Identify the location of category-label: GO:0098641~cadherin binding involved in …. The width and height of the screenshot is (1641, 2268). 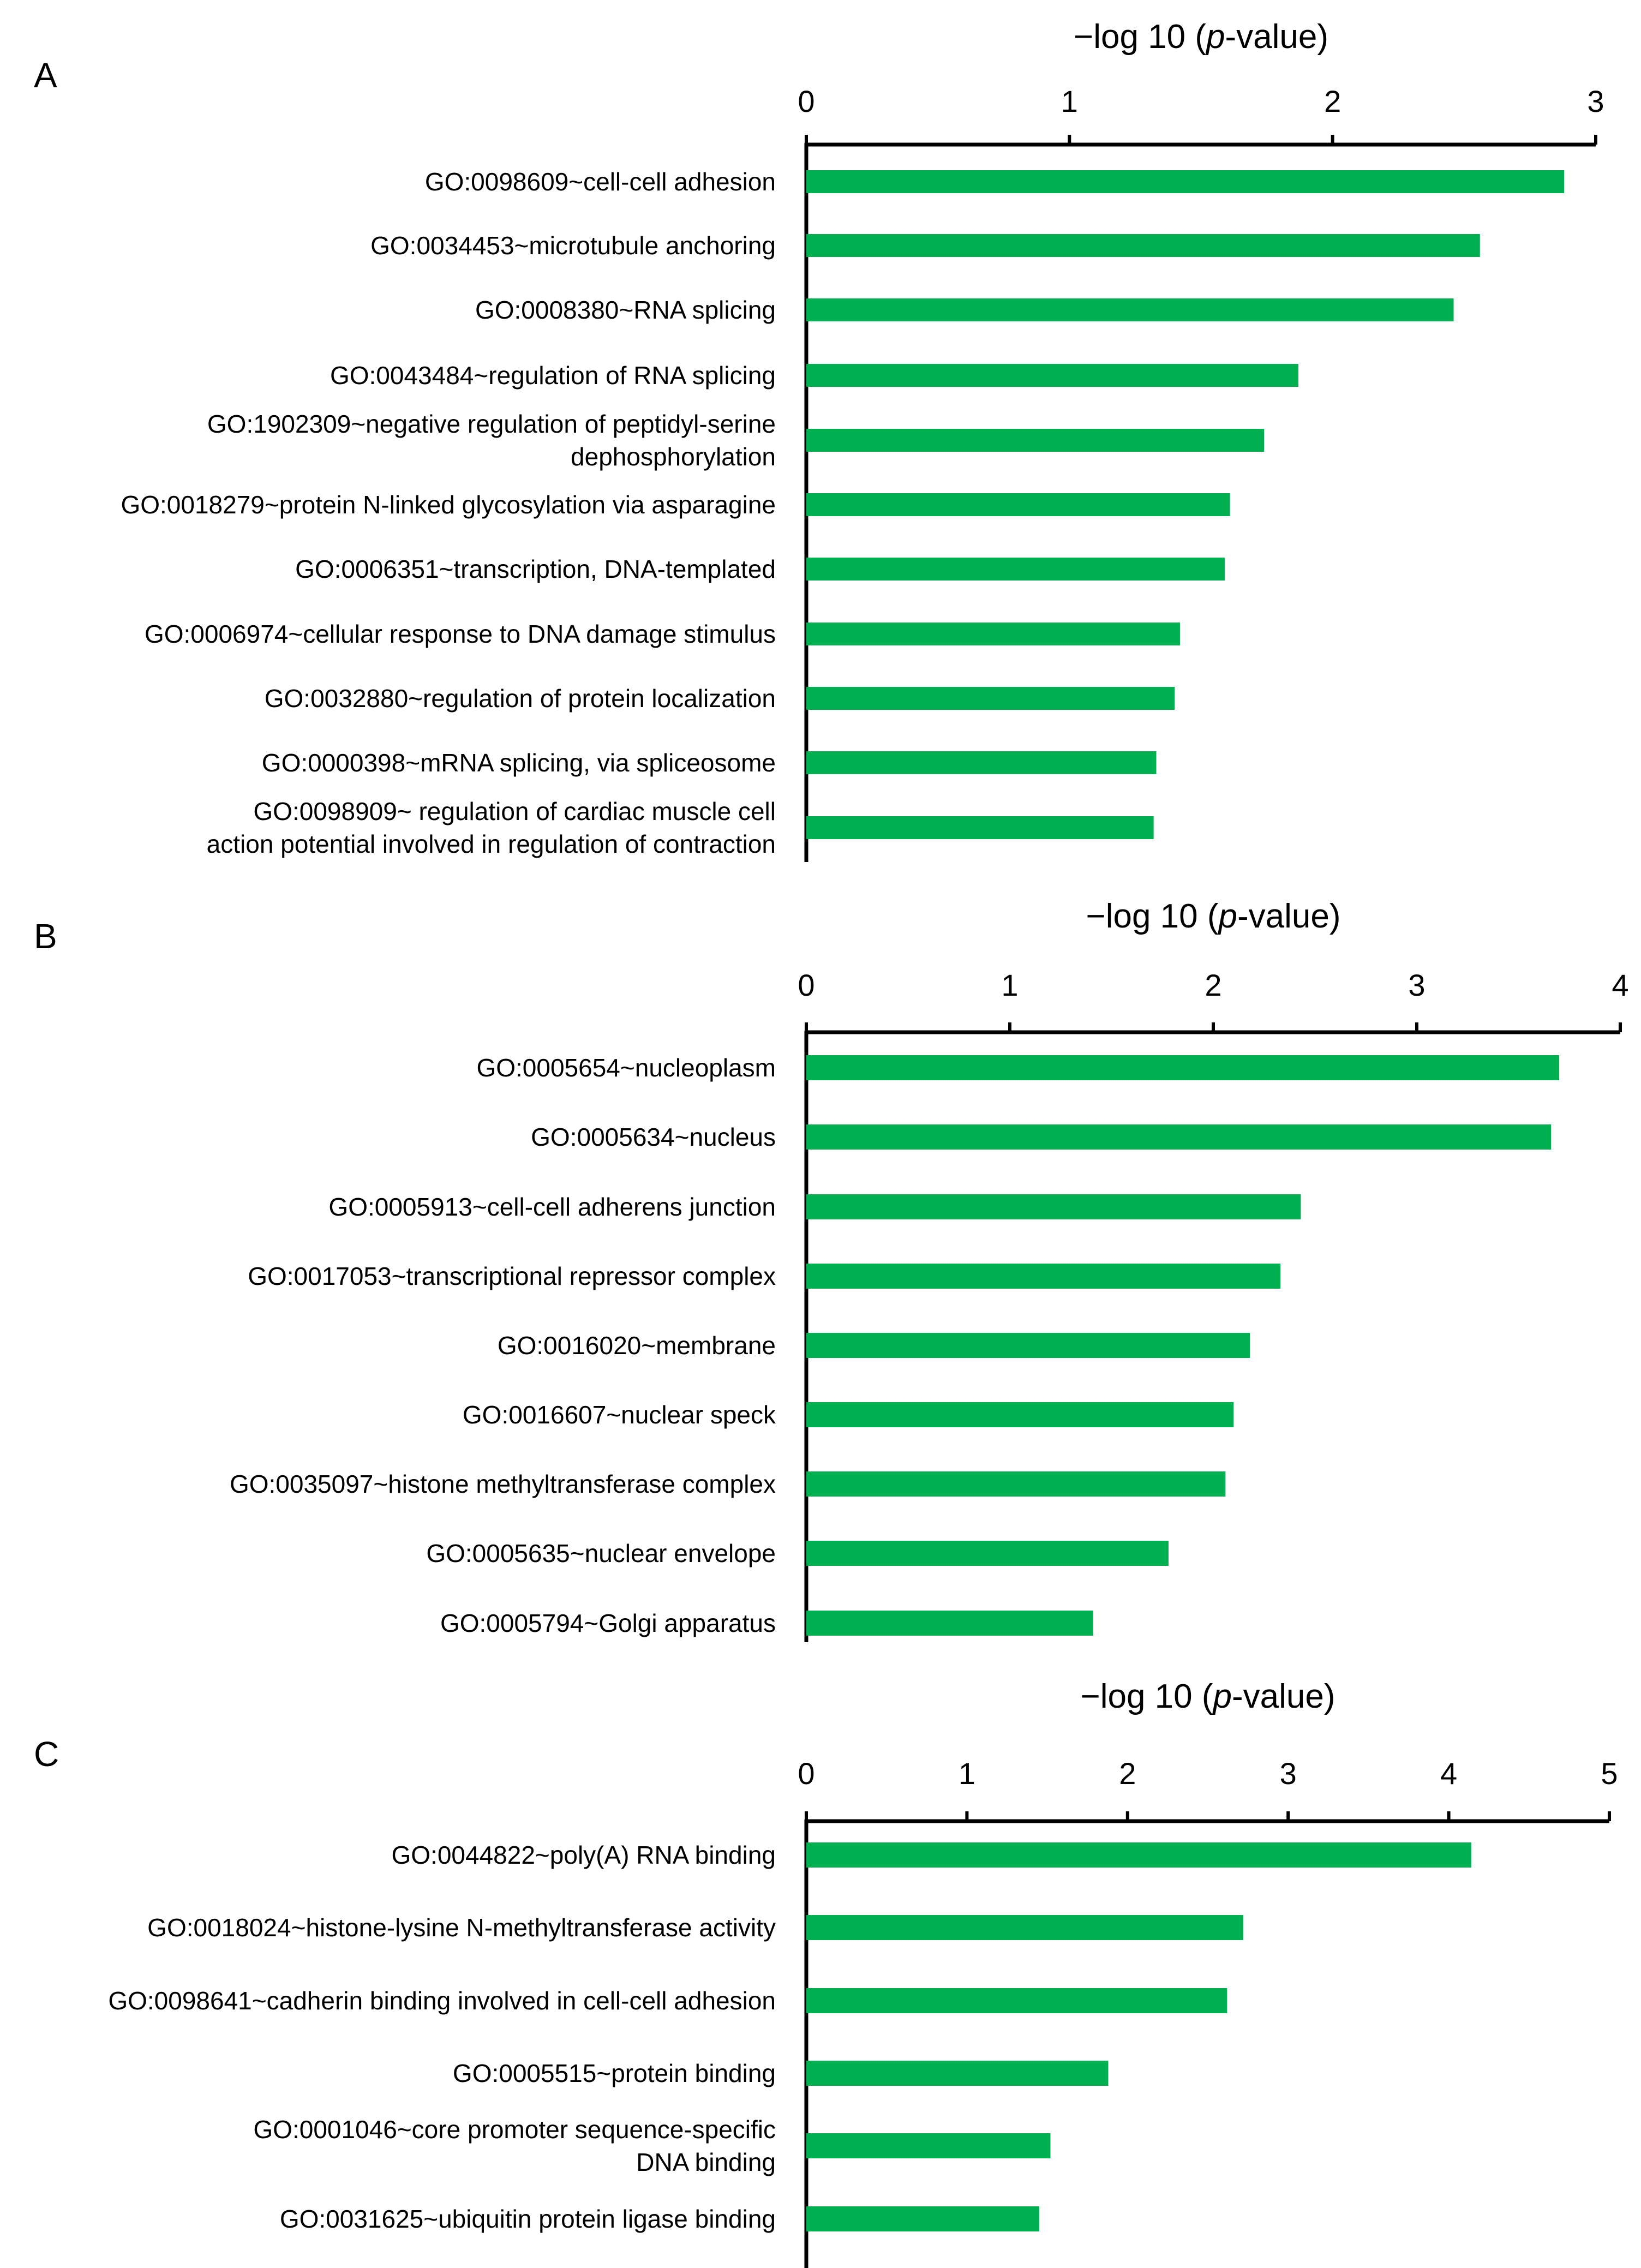
(442, 2000).